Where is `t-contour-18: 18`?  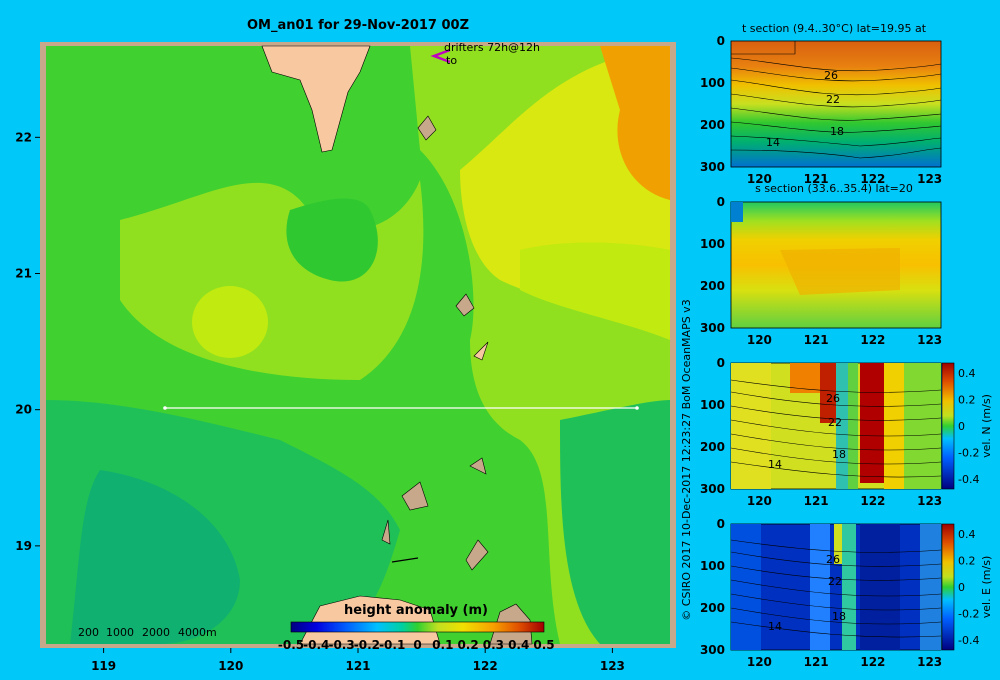 t-contour-18: 18 is located at coordinates (837, 131).